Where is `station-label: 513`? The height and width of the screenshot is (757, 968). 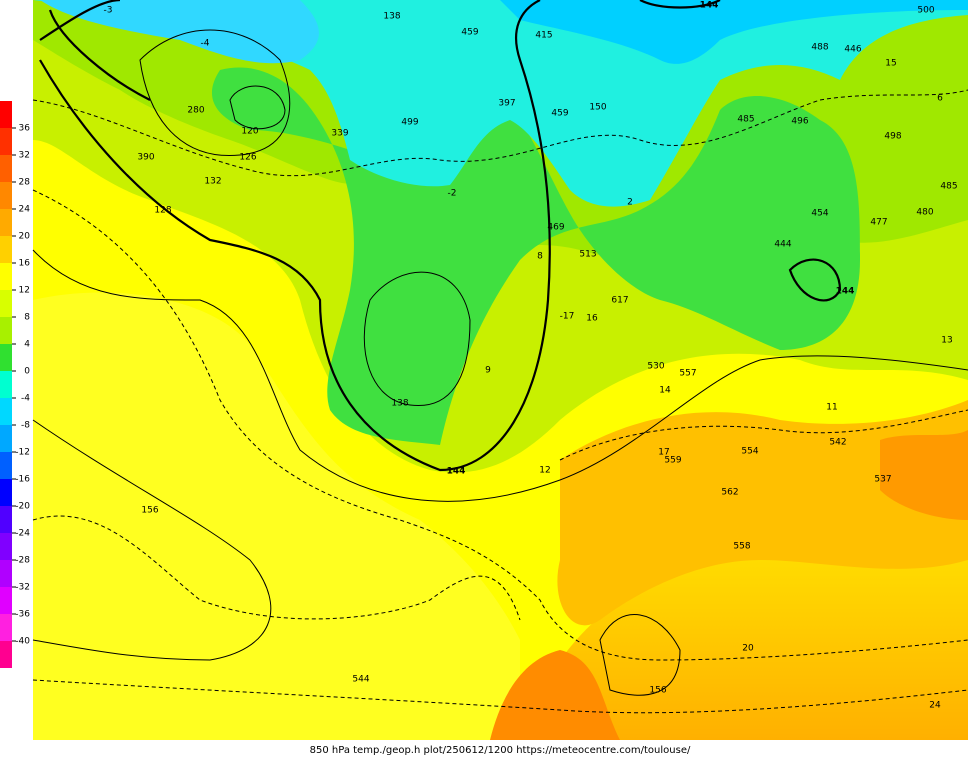
station-label: 513 is located at coordinates (587, 255).